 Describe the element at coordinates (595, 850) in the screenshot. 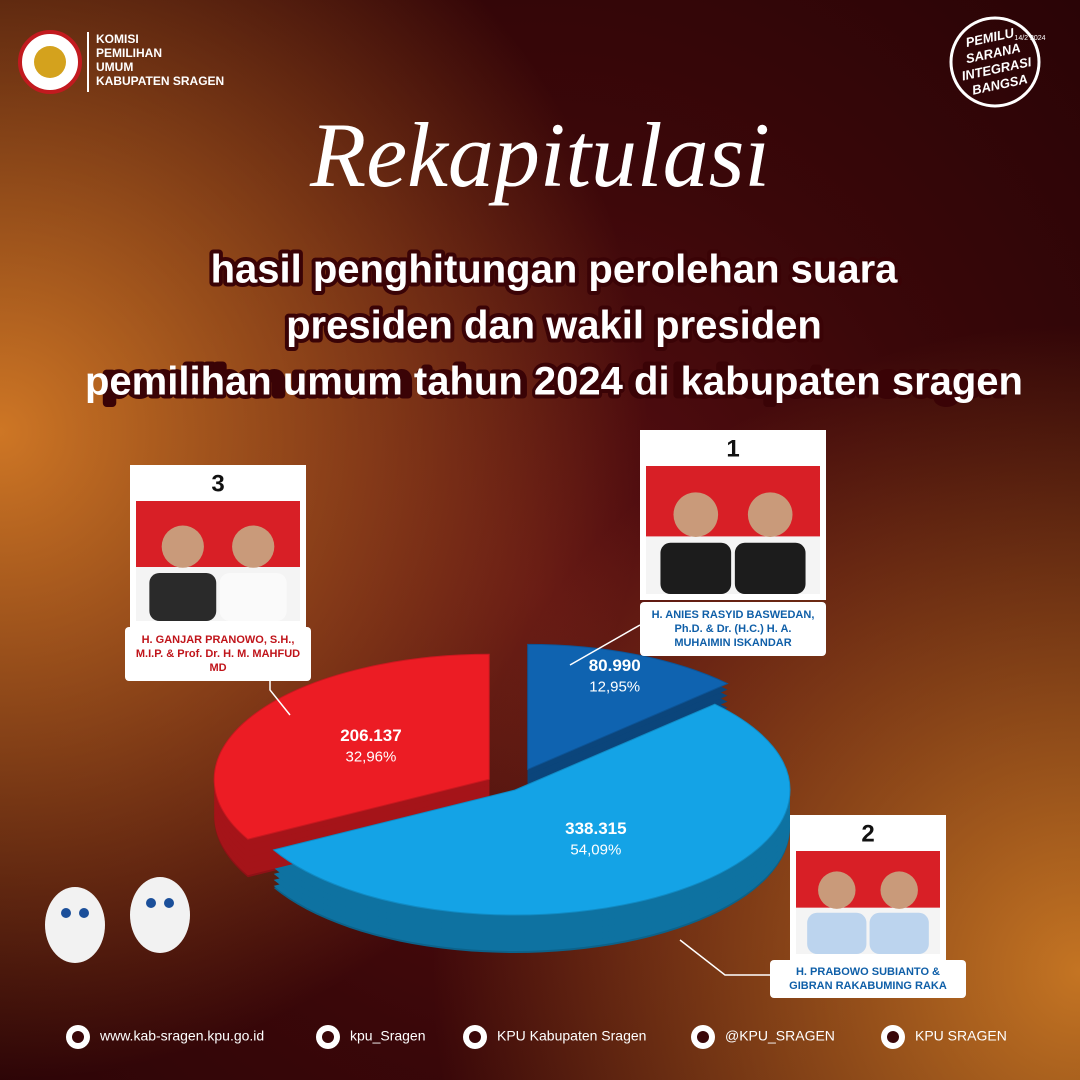

I see `share-label: 54,09%` at that location.